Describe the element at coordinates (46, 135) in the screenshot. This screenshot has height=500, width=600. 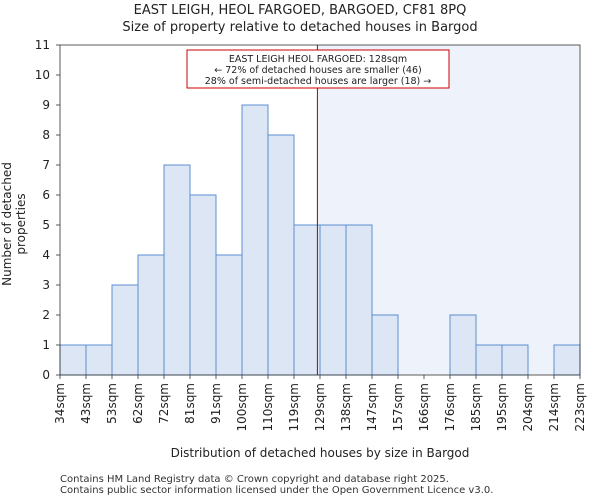
I see `y-tick-label: 8` at that location.